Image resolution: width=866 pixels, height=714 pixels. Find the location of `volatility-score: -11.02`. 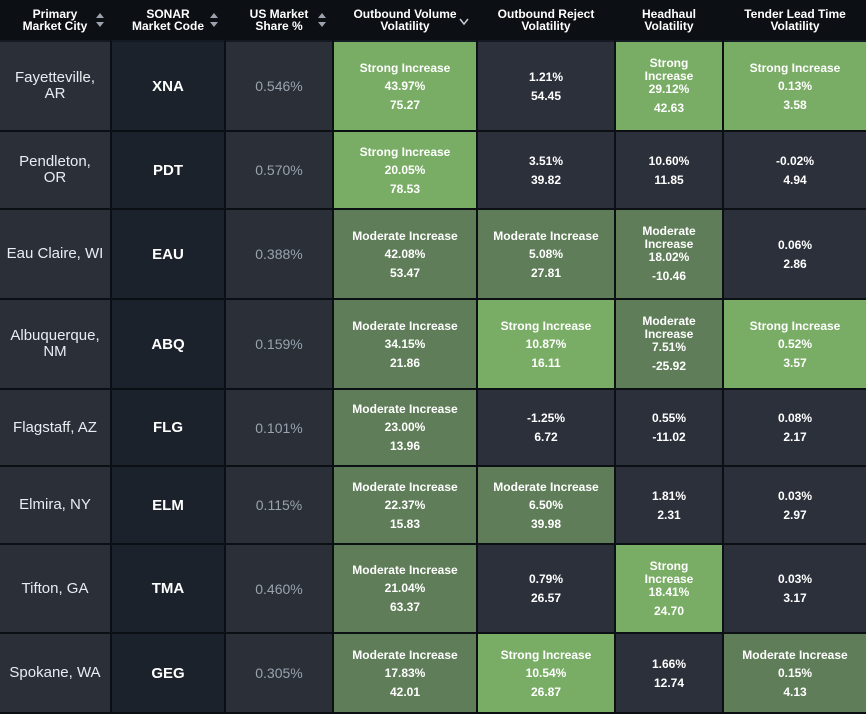

volatility-score: -11.02 is located at coordinates (669, 437).